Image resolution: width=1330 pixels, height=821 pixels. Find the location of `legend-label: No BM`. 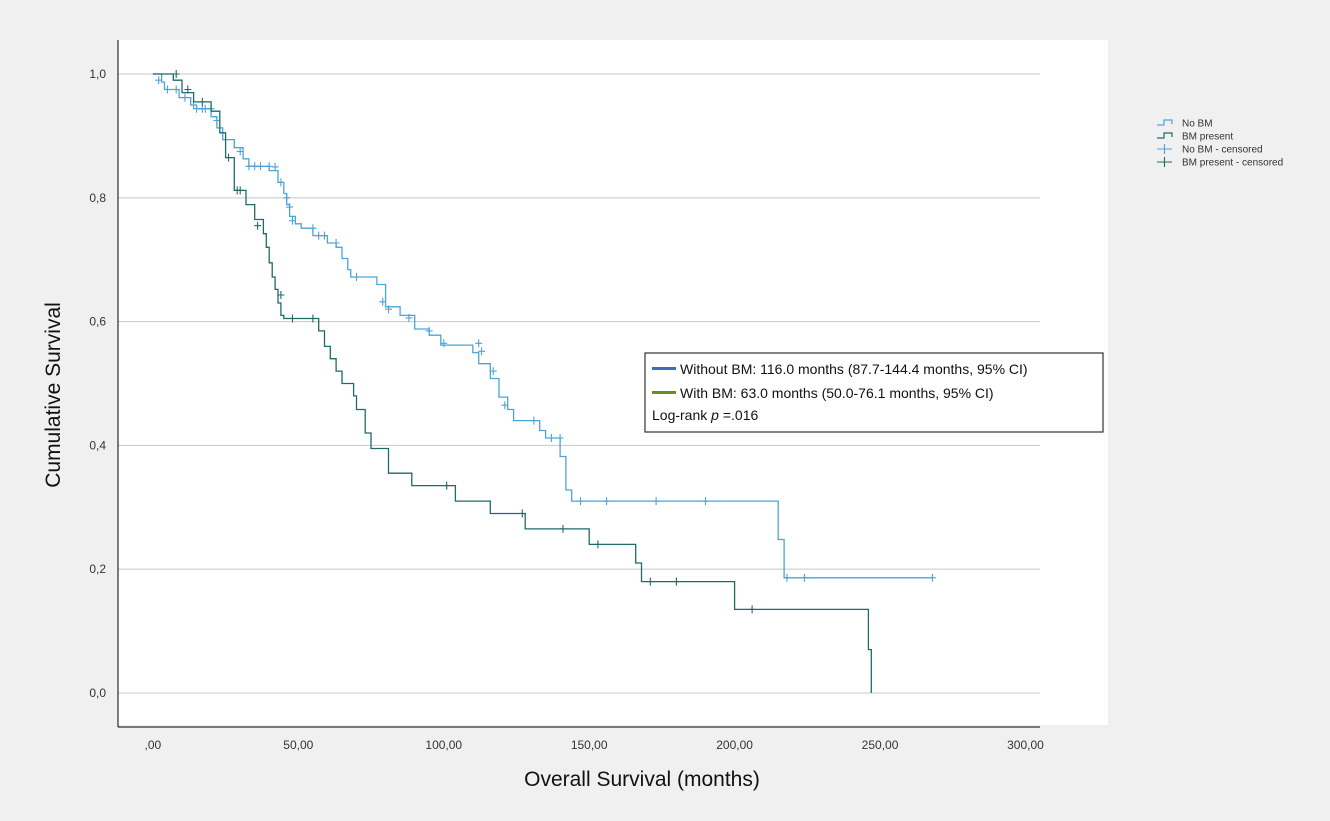

legend-label: No BM is located at coordinates (1197, 124).